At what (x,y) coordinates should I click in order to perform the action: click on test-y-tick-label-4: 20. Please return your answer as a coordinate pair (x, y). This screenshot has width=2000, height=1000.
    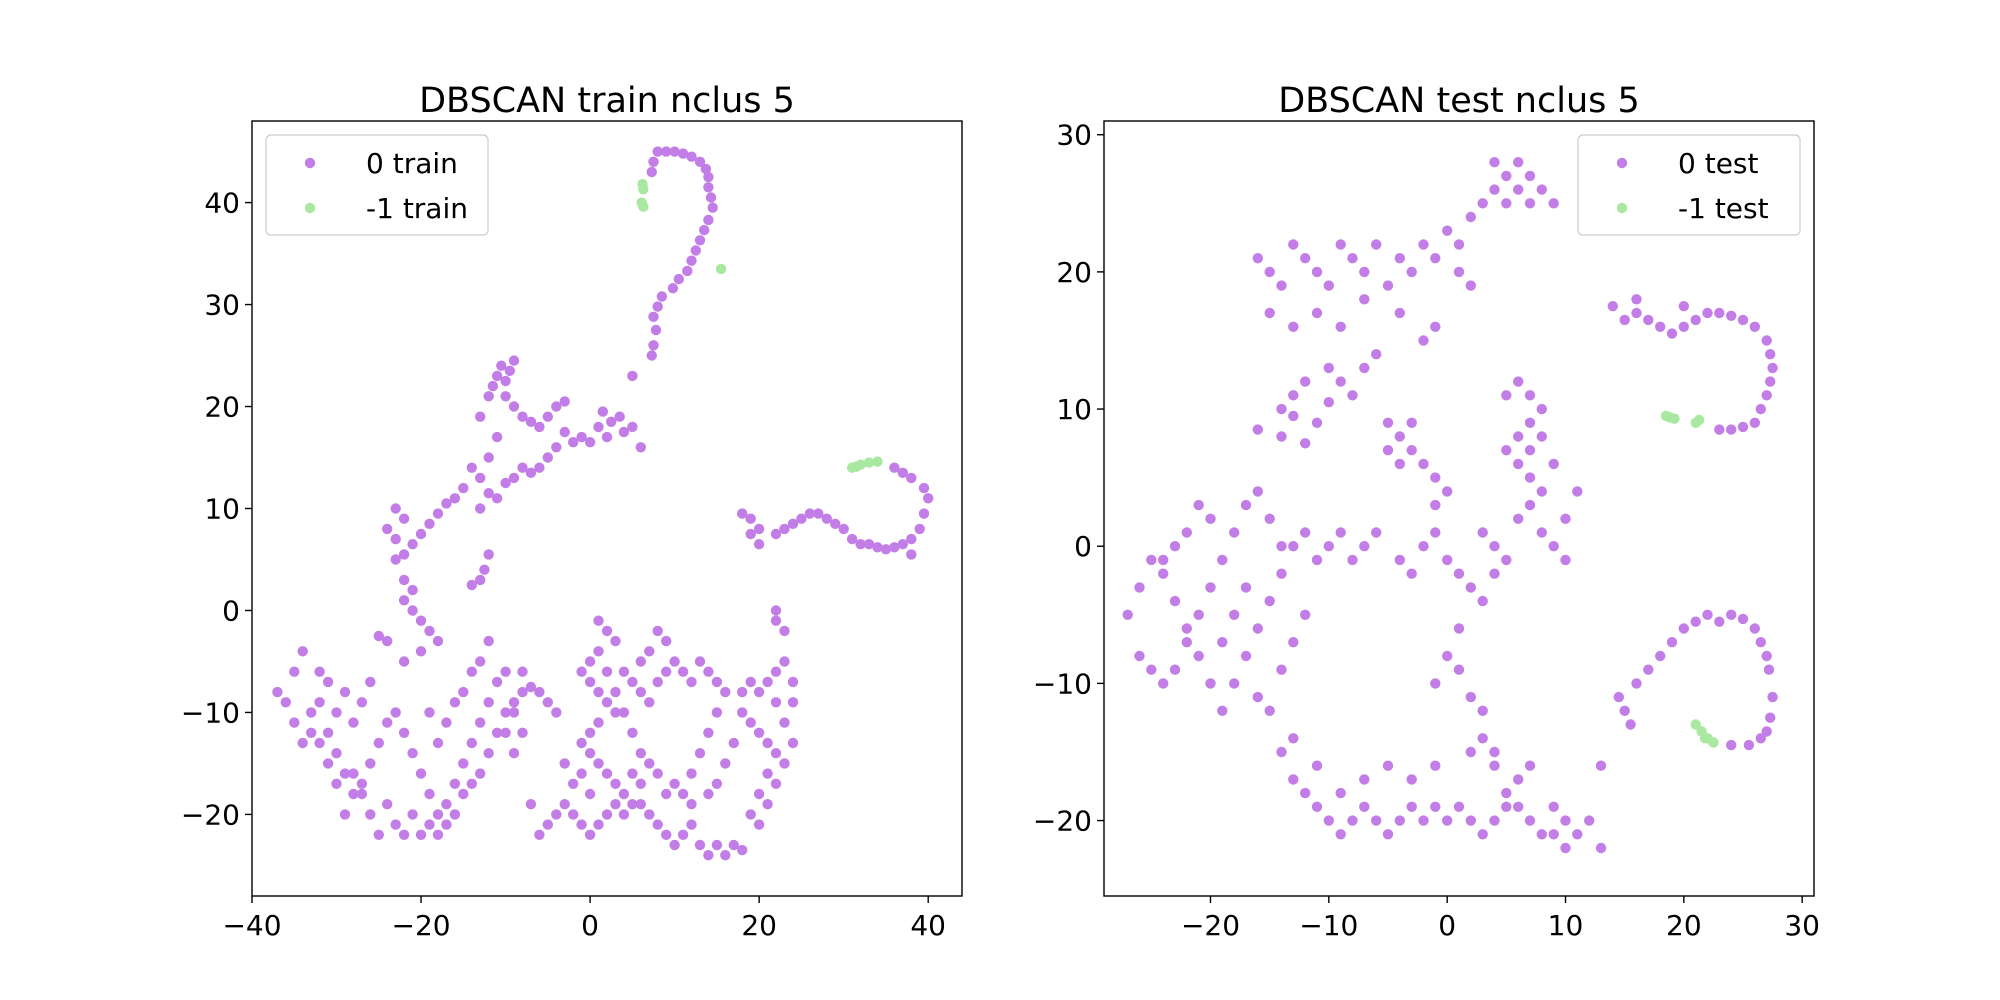
    Looking at the image, I should click on (1074, 272).